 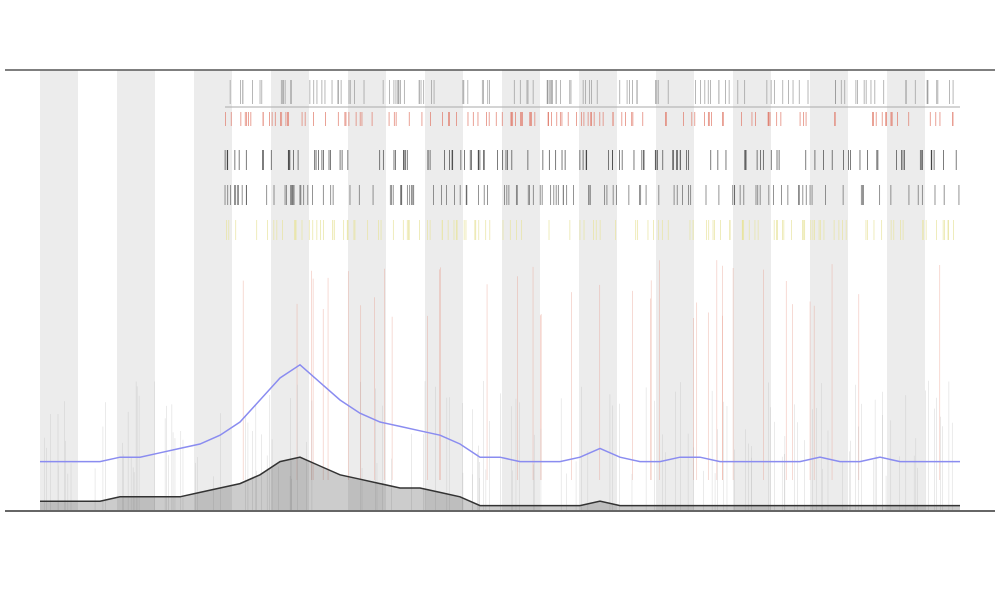 I want to click on line, so click(x=500, y=481).